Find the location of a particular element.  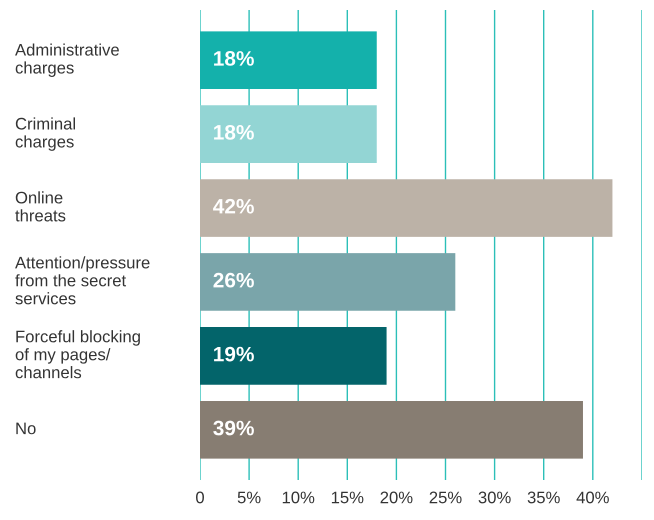

y-tick-label: Attention/pressure from the secret services is located at coordinates (82, 280).